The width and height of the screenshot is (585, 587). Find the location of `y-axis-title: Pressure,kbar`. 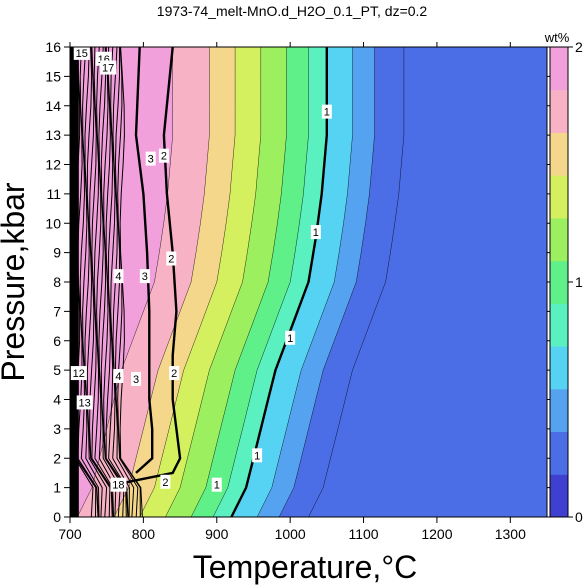

y-axis-title: Pressure,kbar is located at coordinates (15, 282).